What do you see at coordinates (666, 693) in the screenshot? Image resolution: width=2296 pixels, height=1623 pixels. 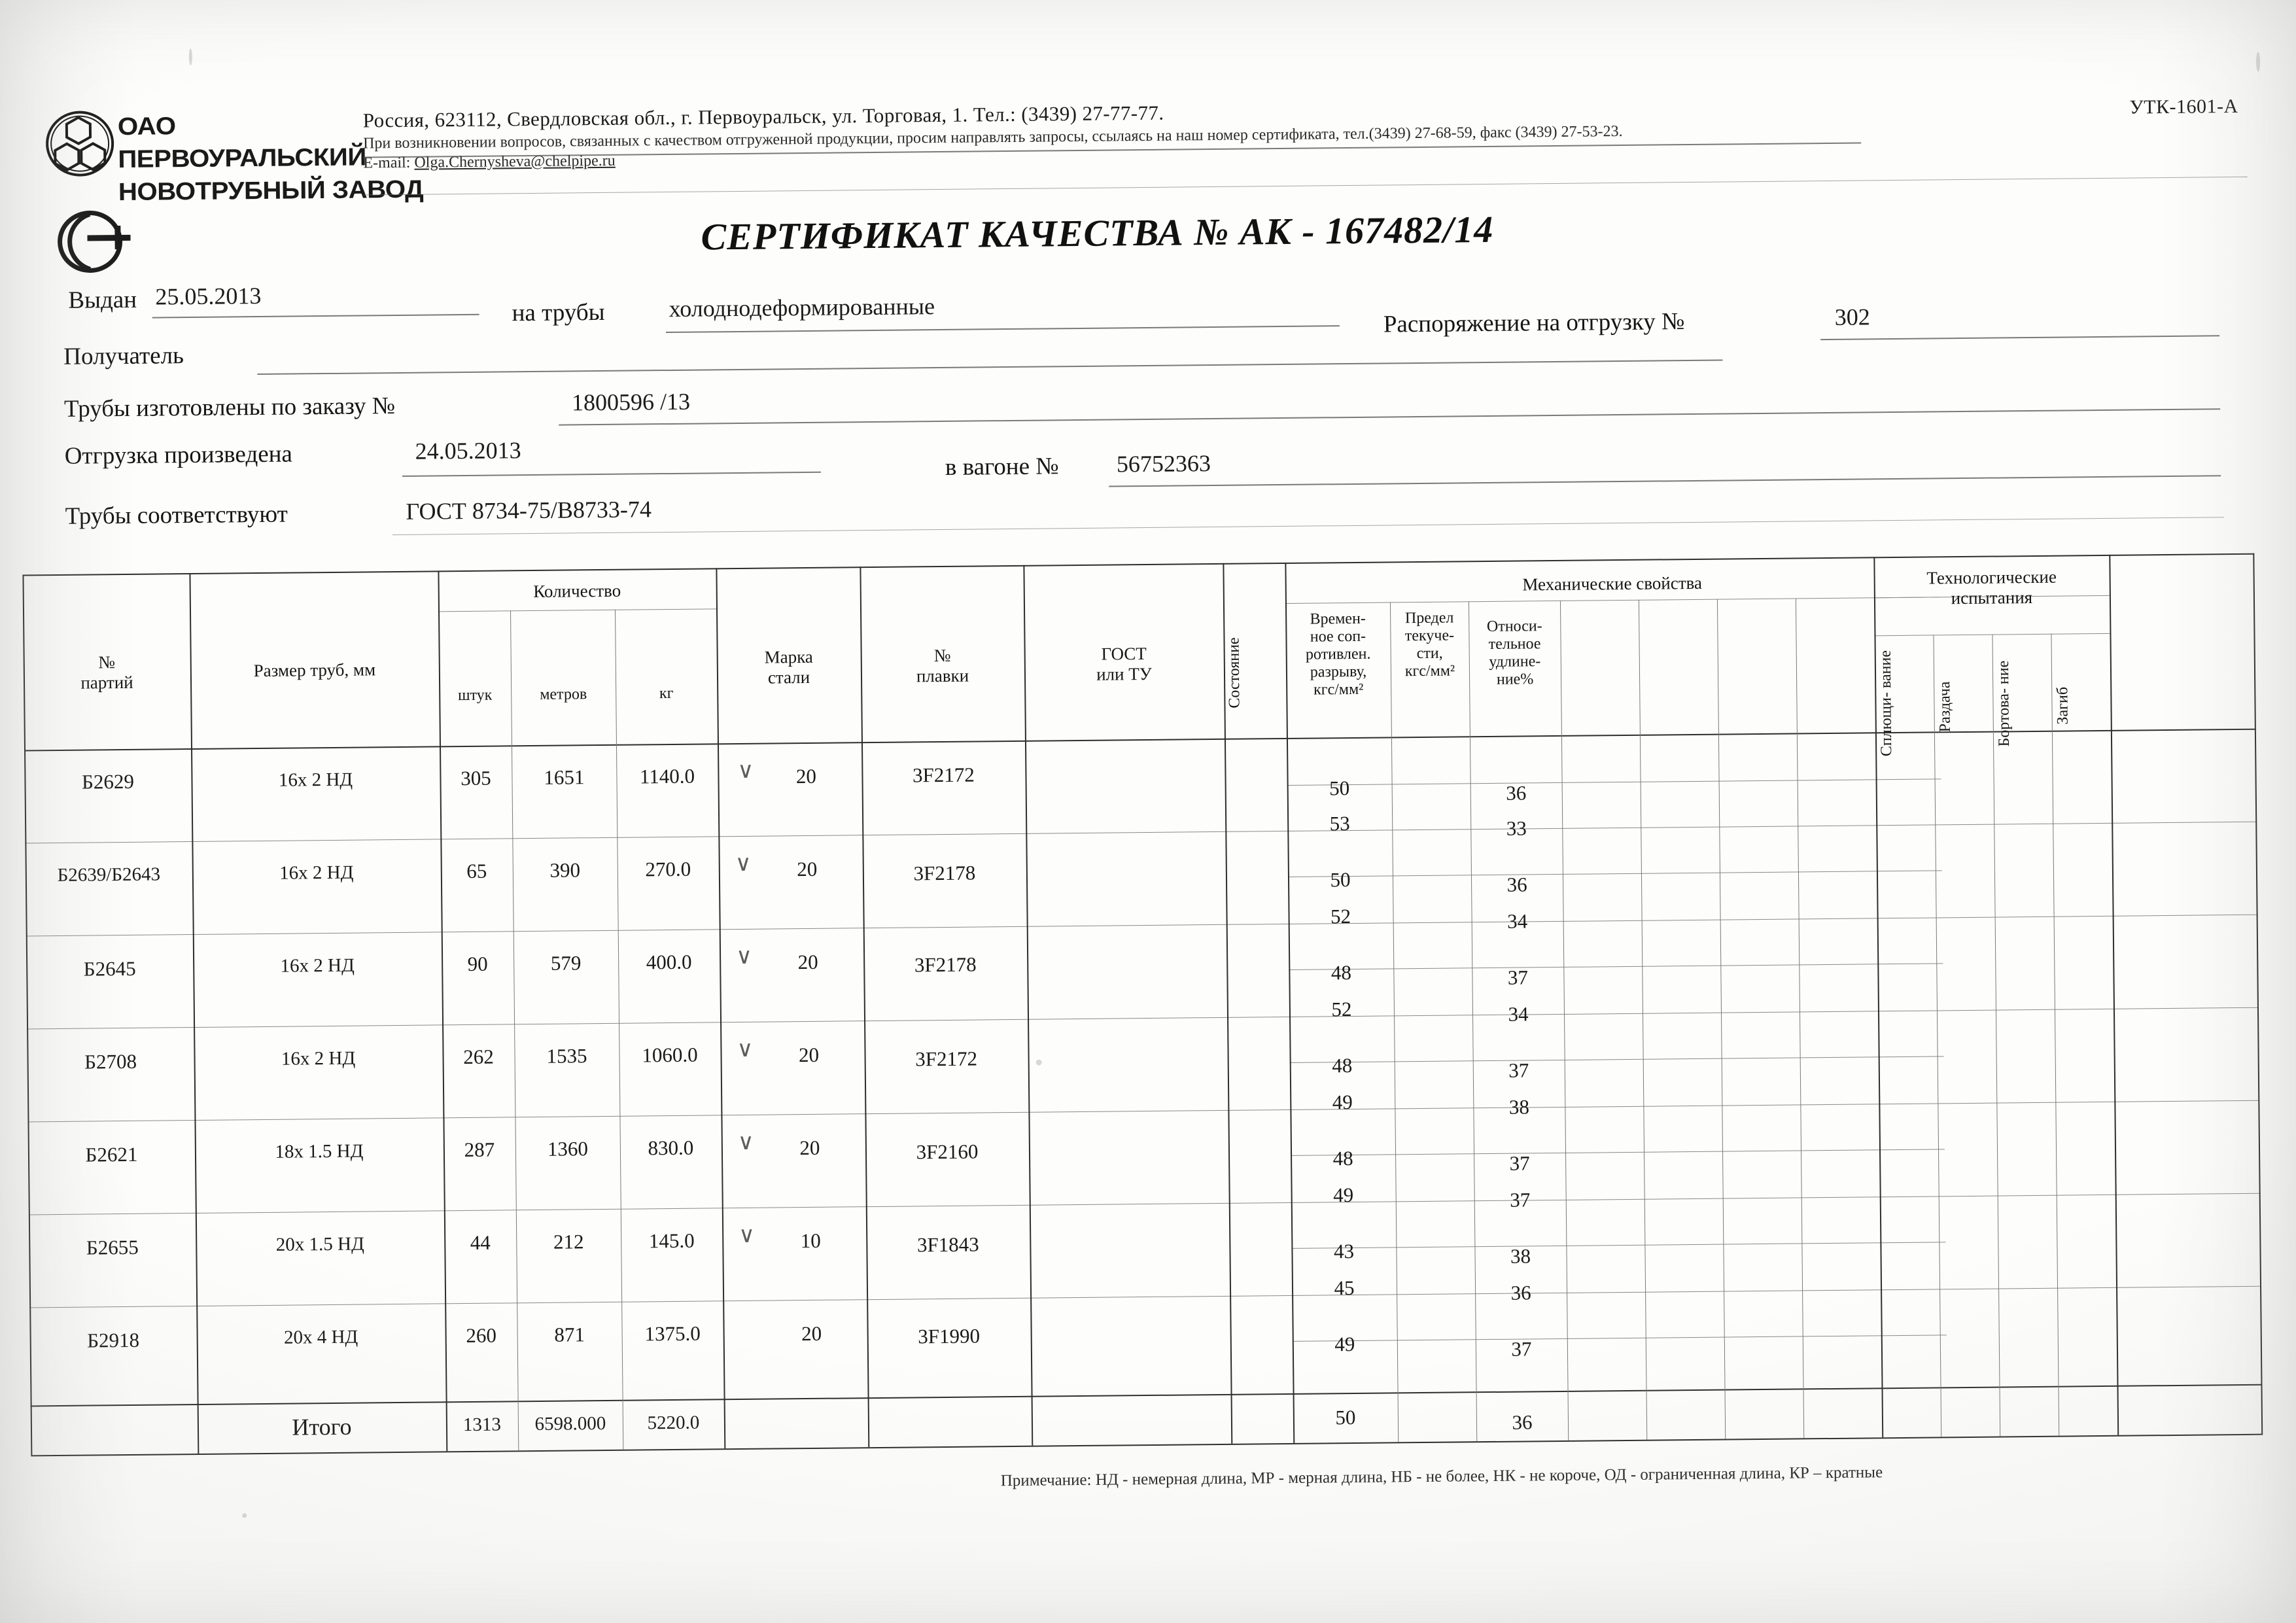 I see `col-header-kg: кг` at bounding box center [666, 693].